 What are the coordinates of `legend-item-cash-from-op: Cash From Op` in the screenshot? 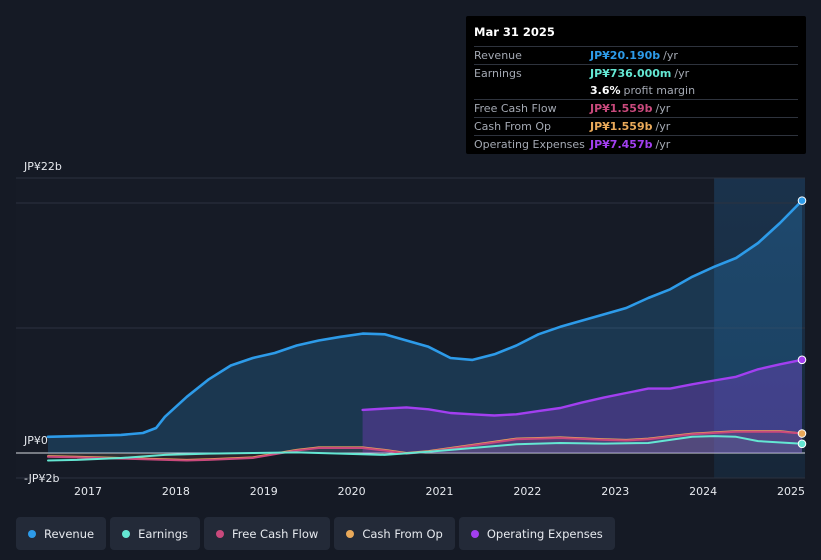 It's located at (394, 533).